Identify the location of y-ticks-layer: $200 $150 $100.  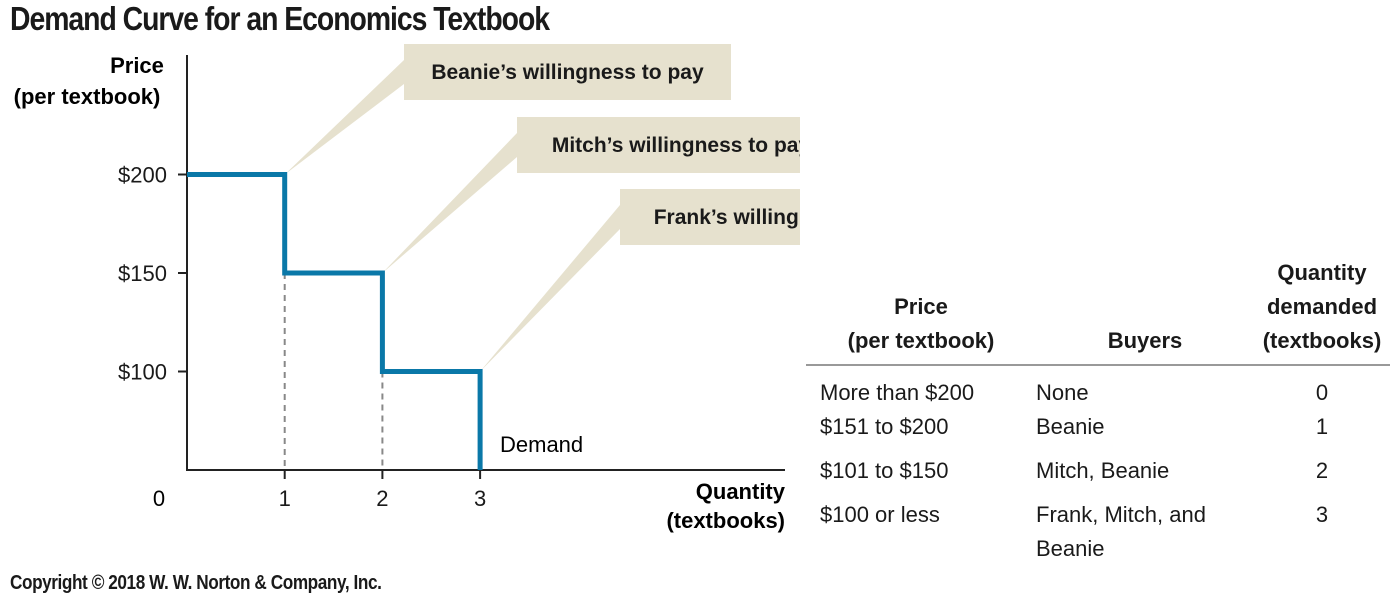
(152, 274).